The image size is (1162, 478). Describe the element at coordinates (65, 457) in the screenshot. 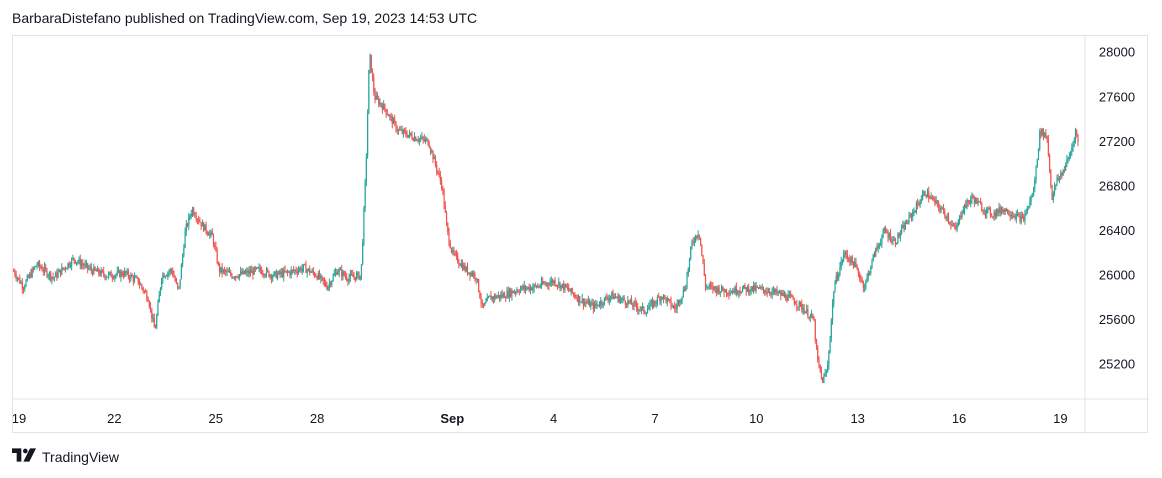

I see `tradingview-brand: TradingView` at that location.